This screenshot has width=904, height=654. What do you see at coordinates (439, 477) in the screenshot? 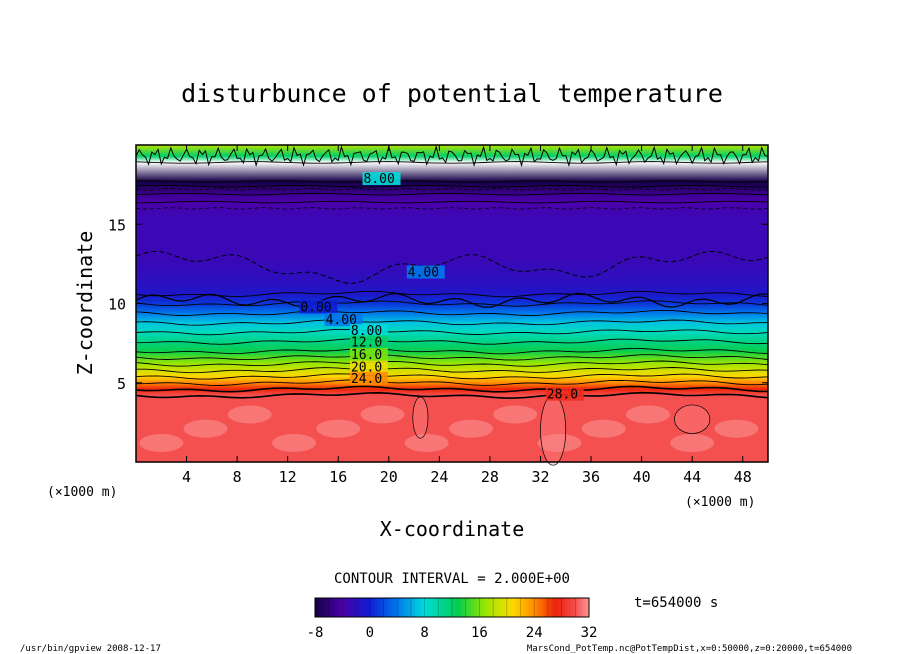
I see `x-tick-label: 24` at bounding box center [439, 477].